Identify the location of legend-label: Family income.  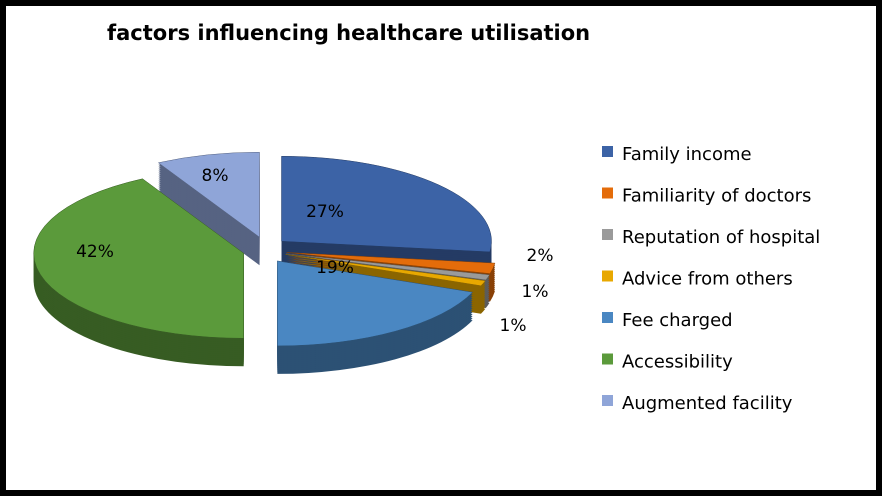
(687, 154).